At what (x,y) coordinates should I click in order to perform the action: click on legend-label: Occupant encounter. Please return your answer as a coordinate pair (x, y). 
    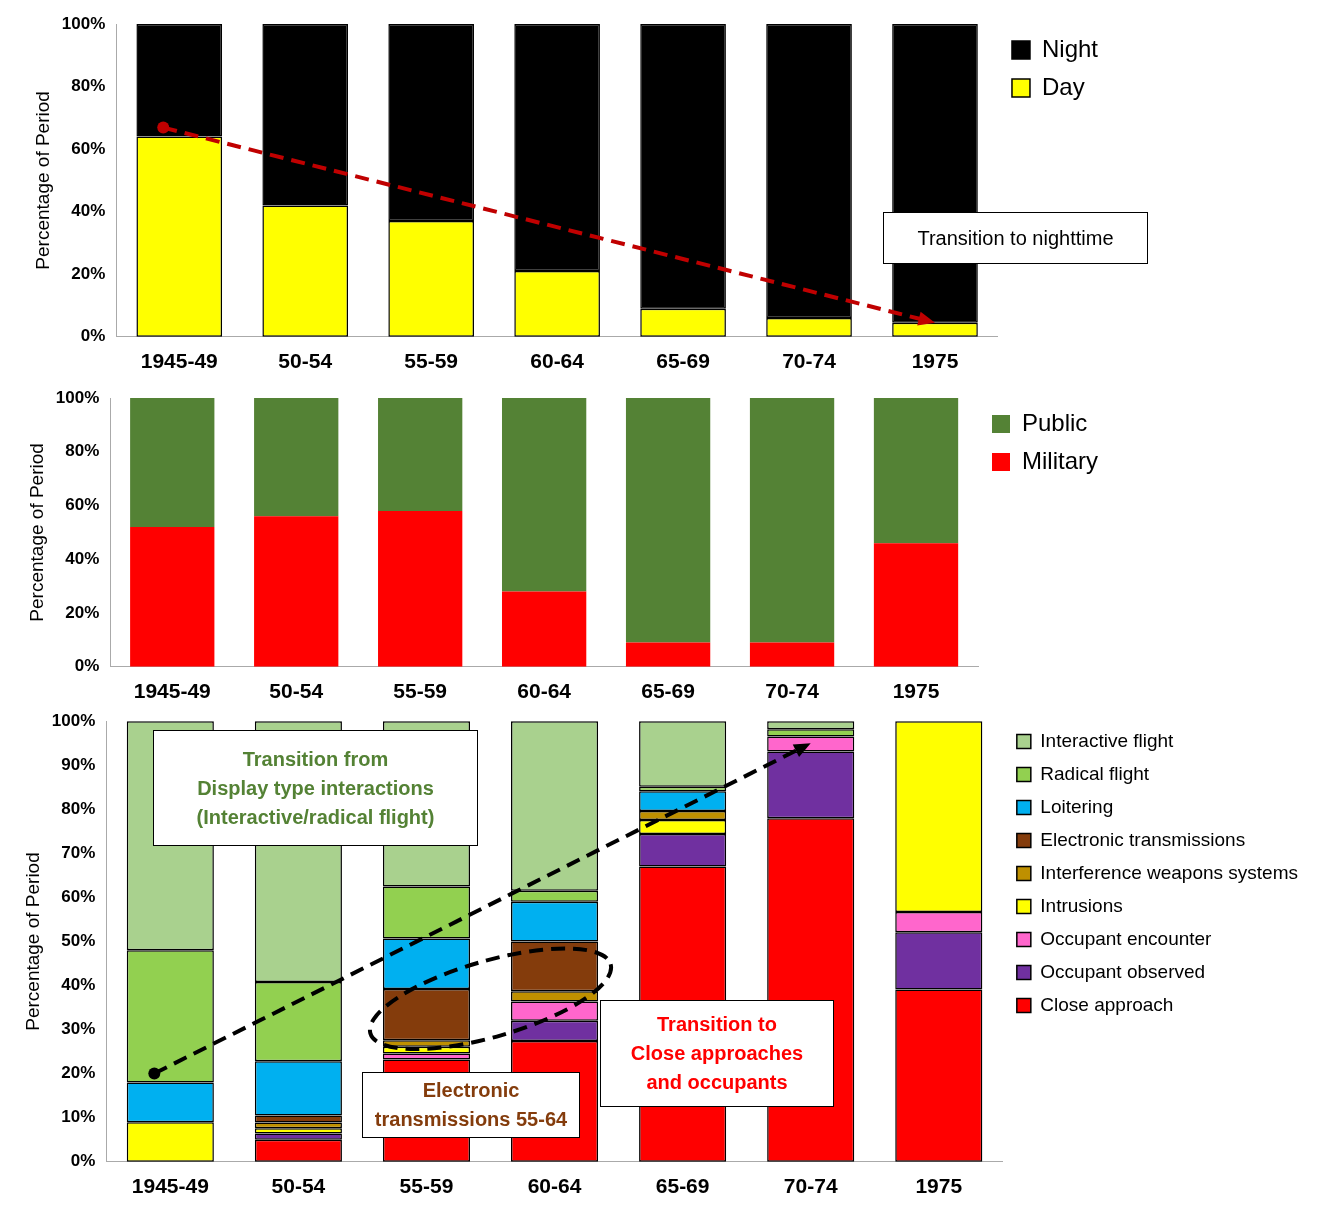
    Looking at the image, I should click on (1126, 938).